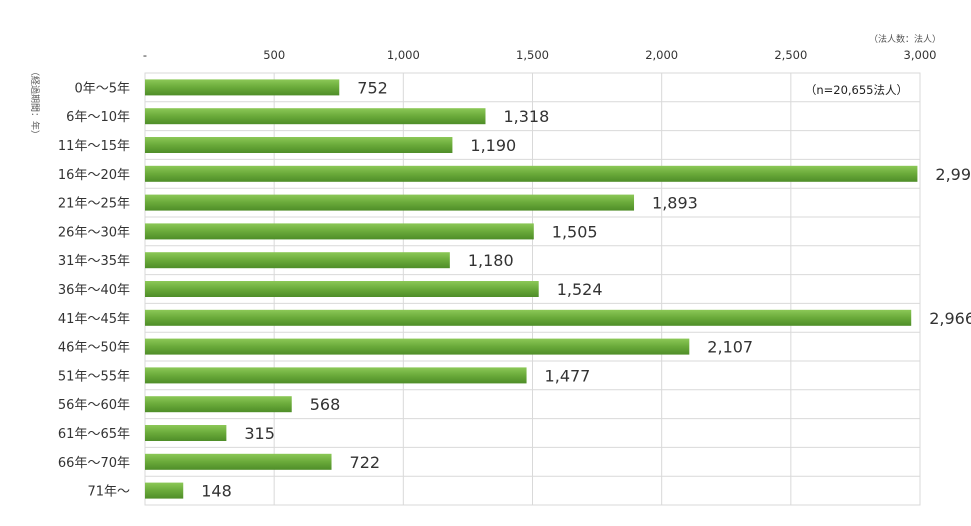 This screenshot has height=526, width=971. Describe the element at coordinates (730, 347) in the screenshot. I see `value-label: 2,107` at that location.